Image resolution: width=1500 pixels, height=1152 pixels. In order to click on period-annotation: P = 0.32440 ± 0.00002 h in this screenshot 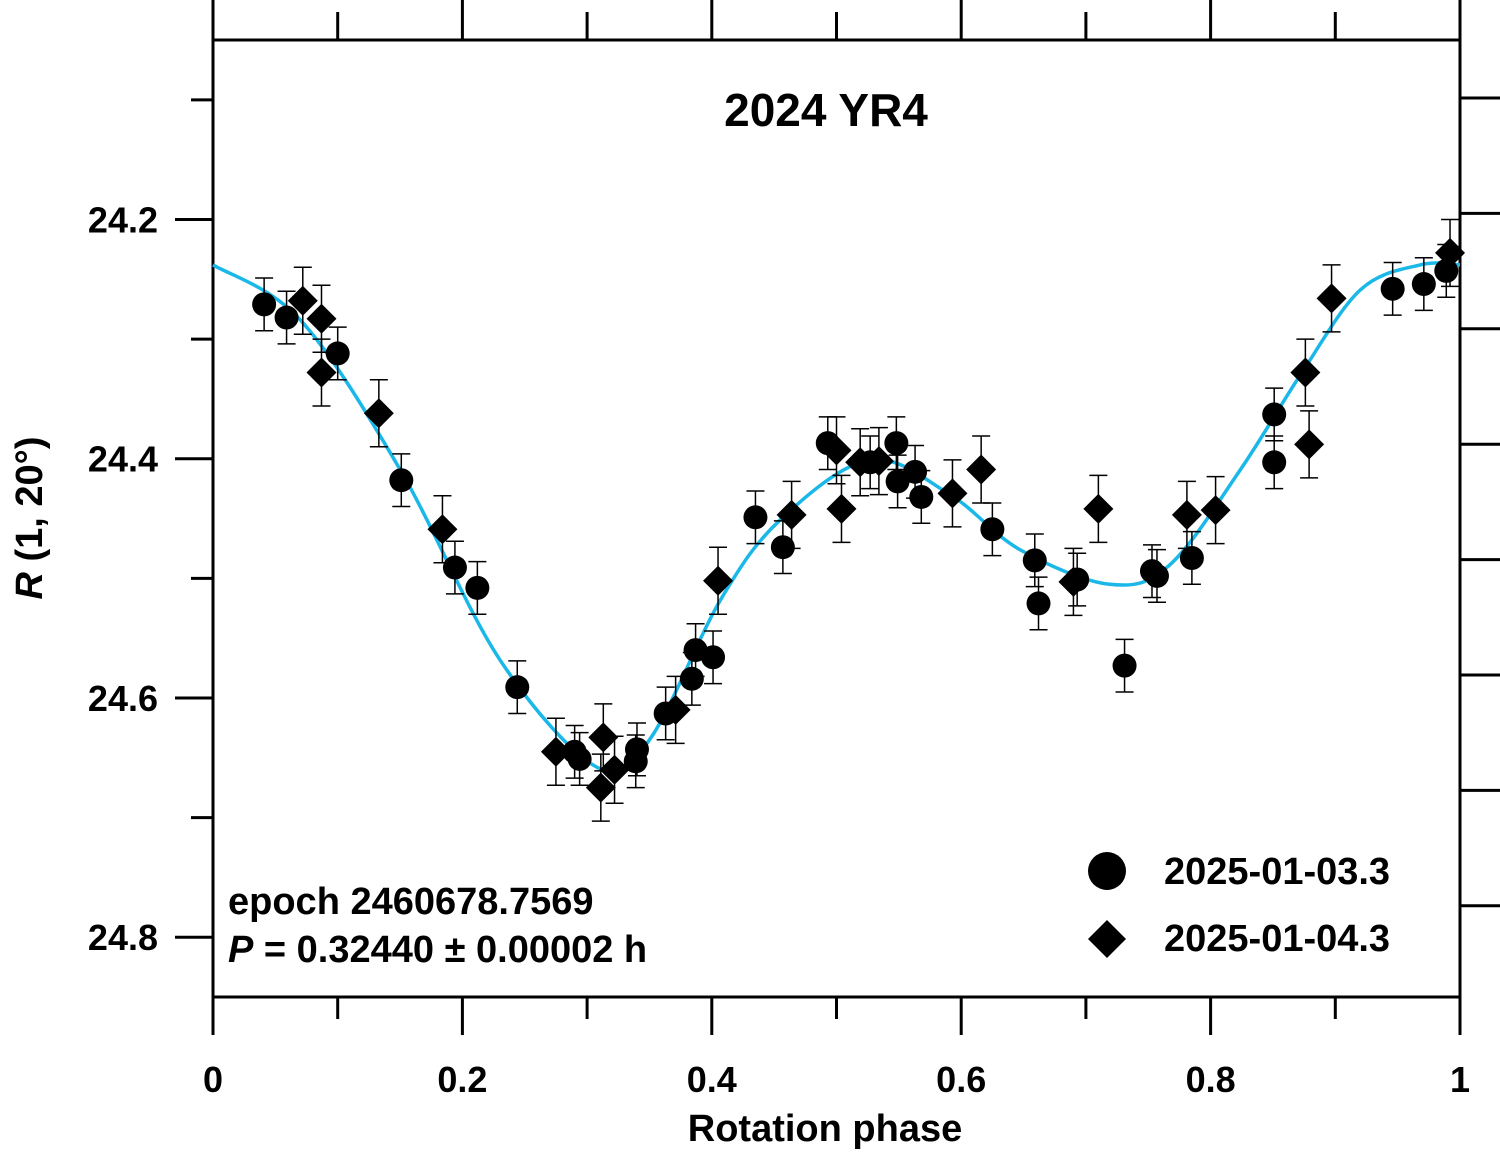, I will do `click(437, 950)`.